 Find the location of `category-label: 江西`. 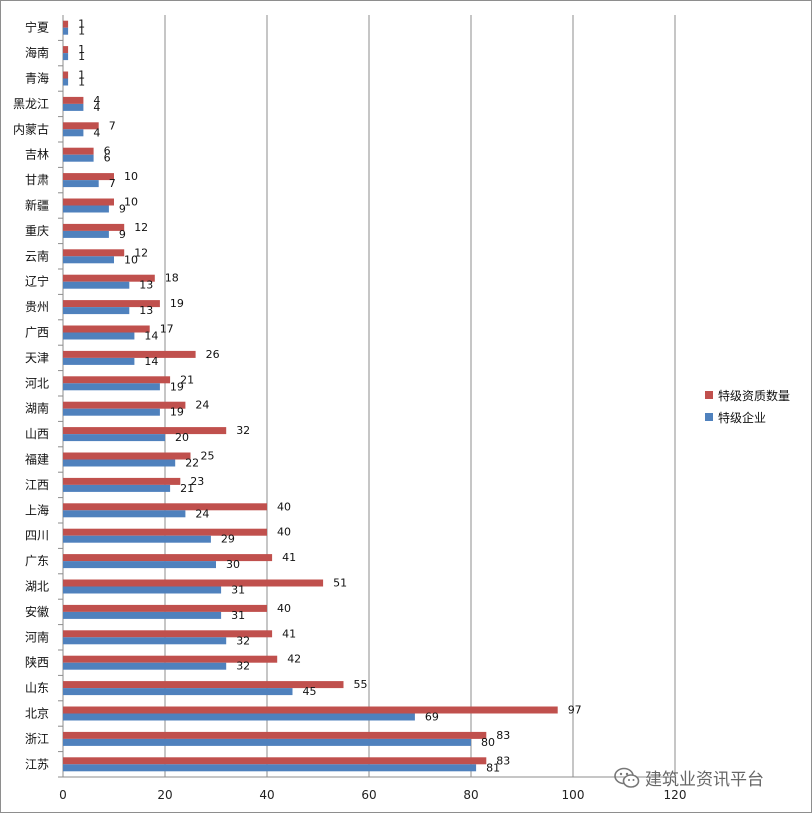

category-label: 江西 is located at coordinates (37, 485).